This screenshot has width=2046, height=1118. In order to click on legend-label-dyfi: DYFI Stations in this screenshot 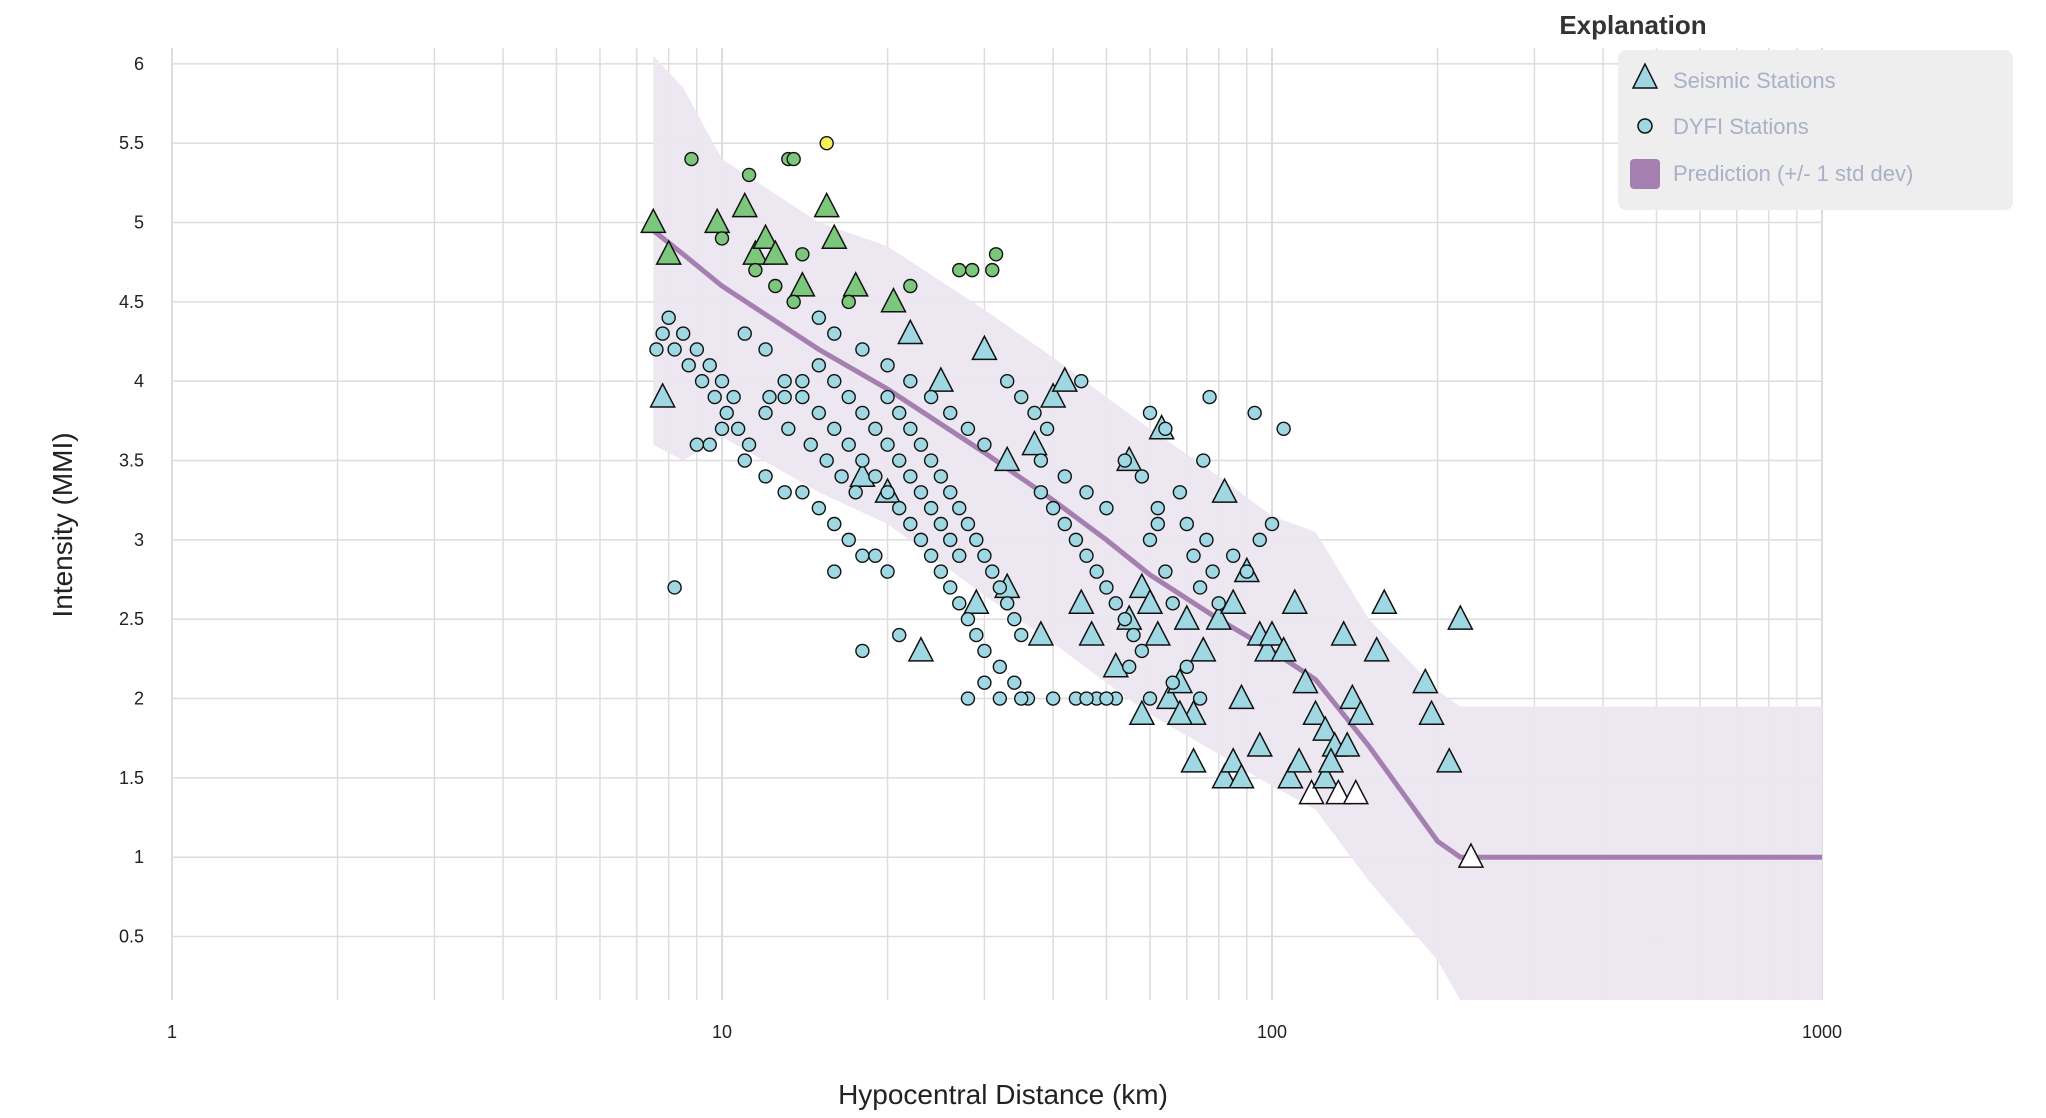, I will do `click(1741, 126)`.